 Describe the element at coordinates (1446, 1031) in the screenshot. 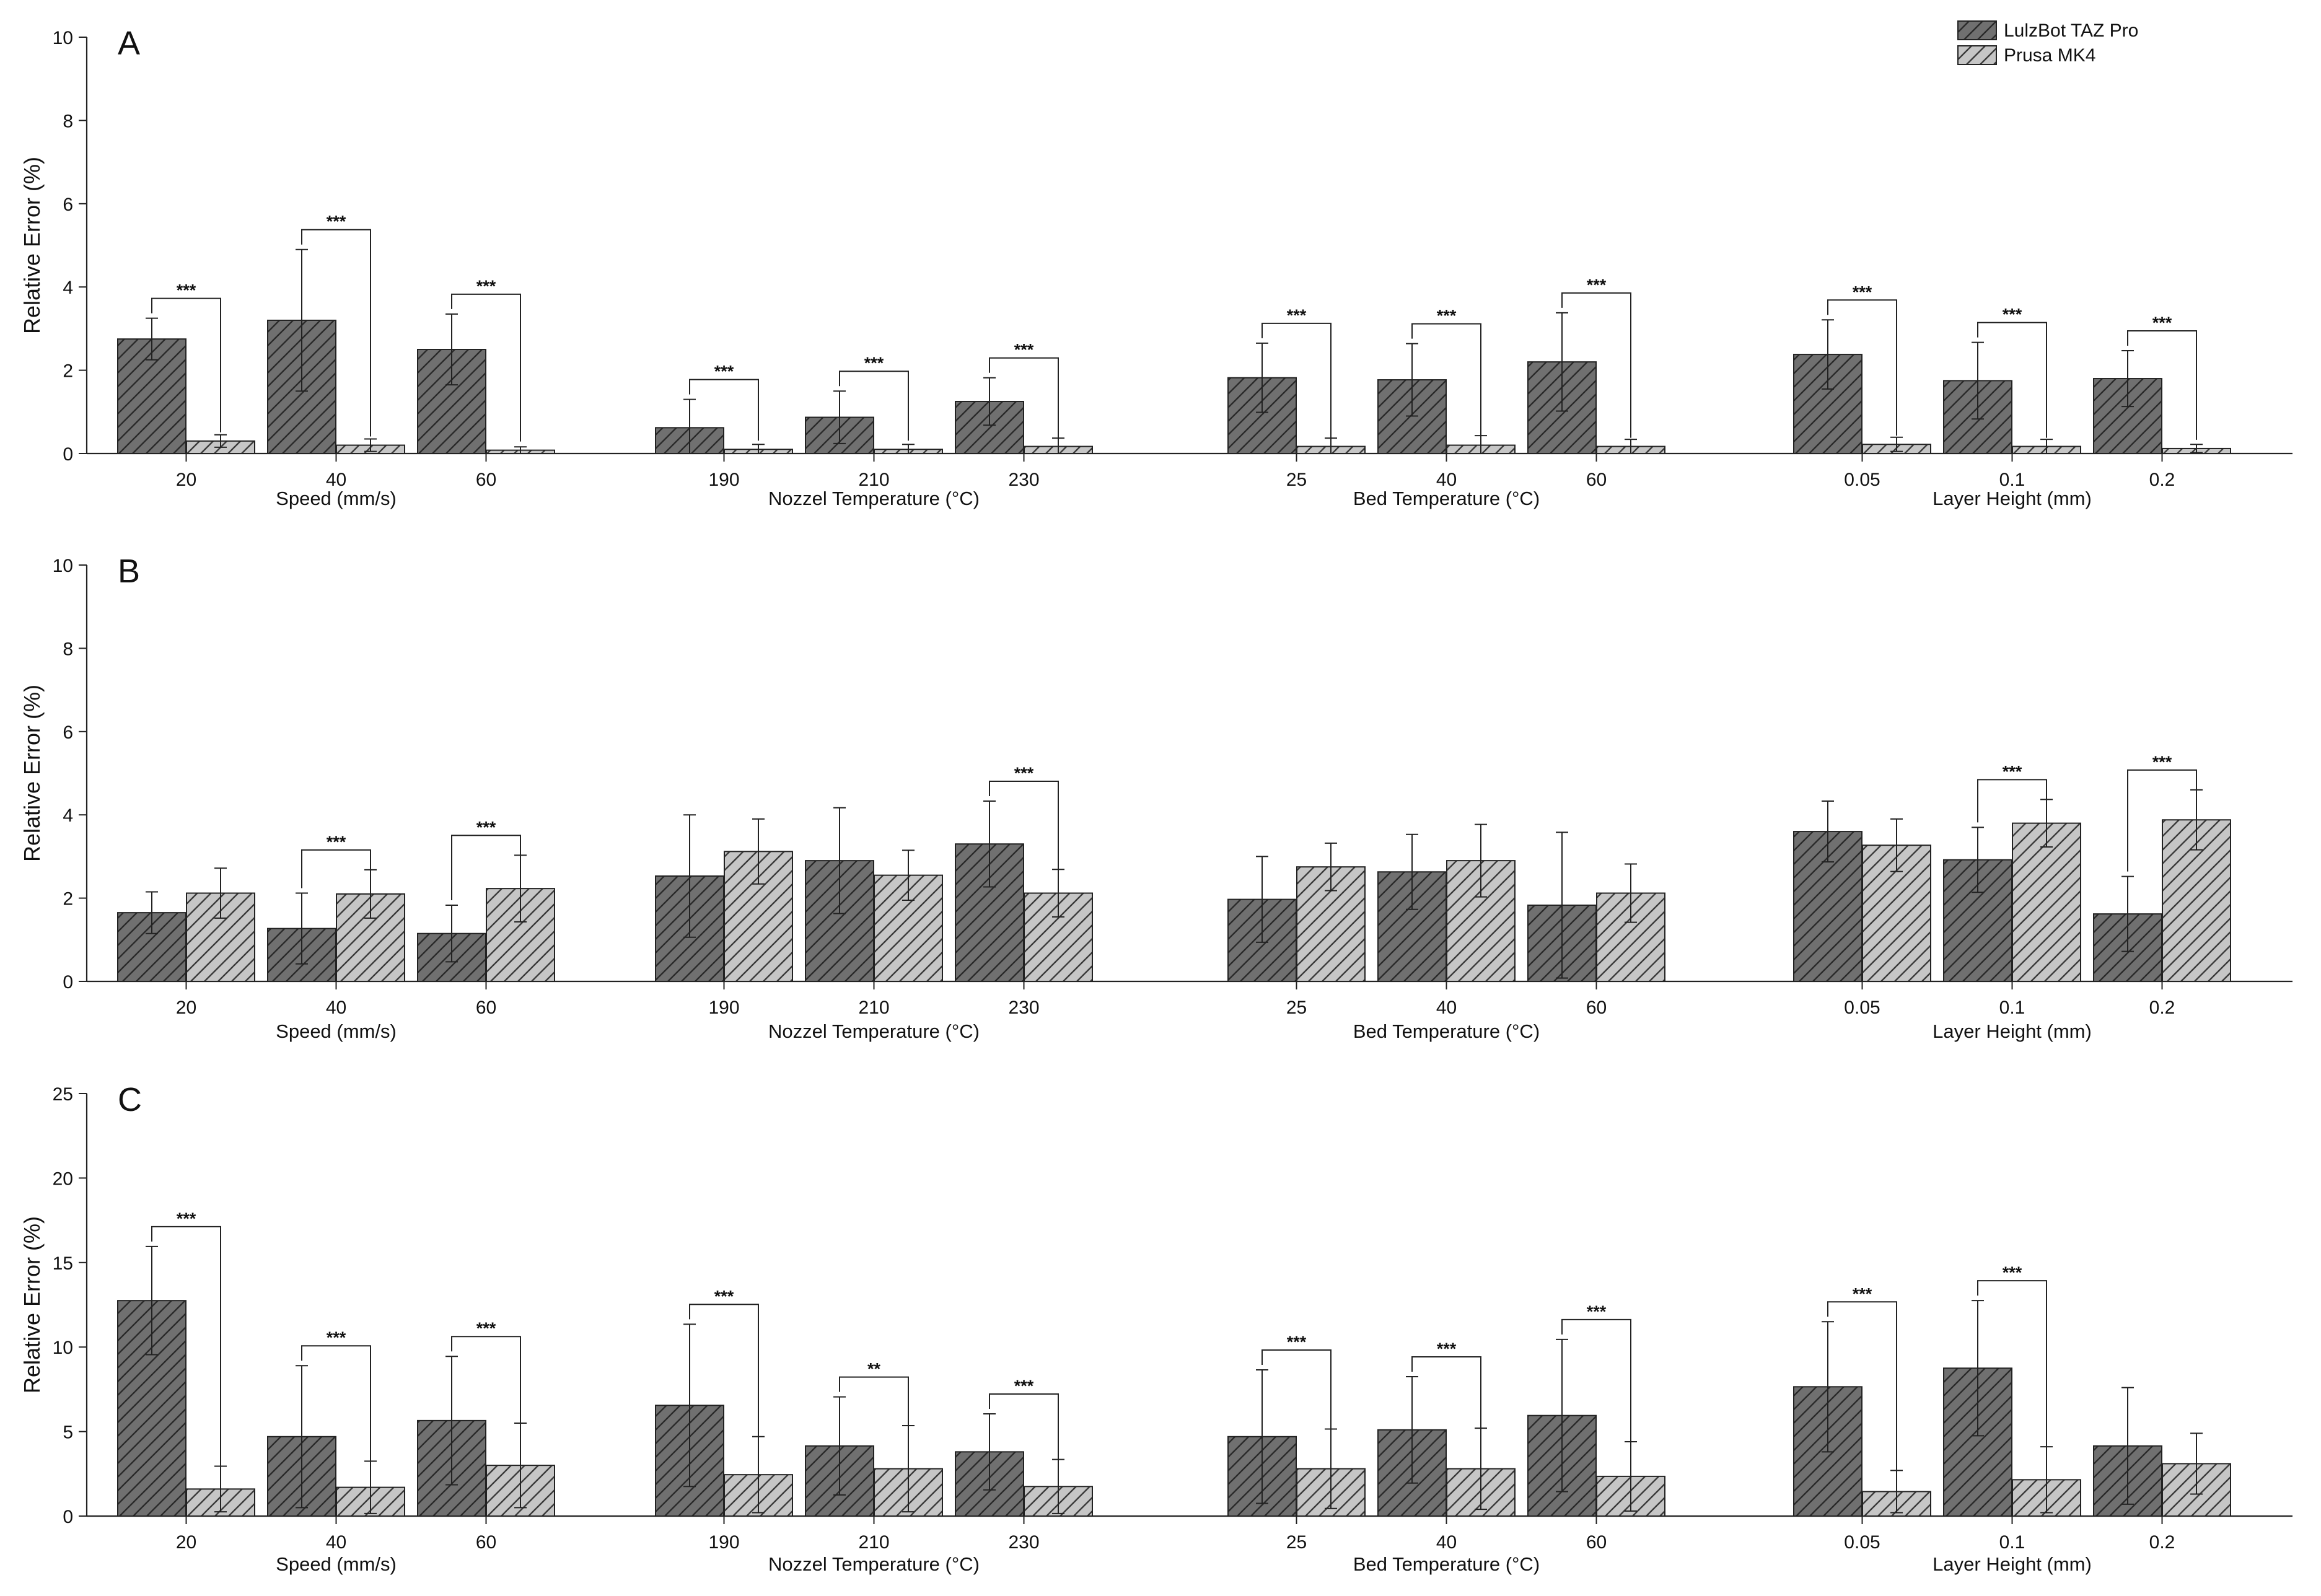

I see `group-label: Bed Temperature (°C)` at that location.